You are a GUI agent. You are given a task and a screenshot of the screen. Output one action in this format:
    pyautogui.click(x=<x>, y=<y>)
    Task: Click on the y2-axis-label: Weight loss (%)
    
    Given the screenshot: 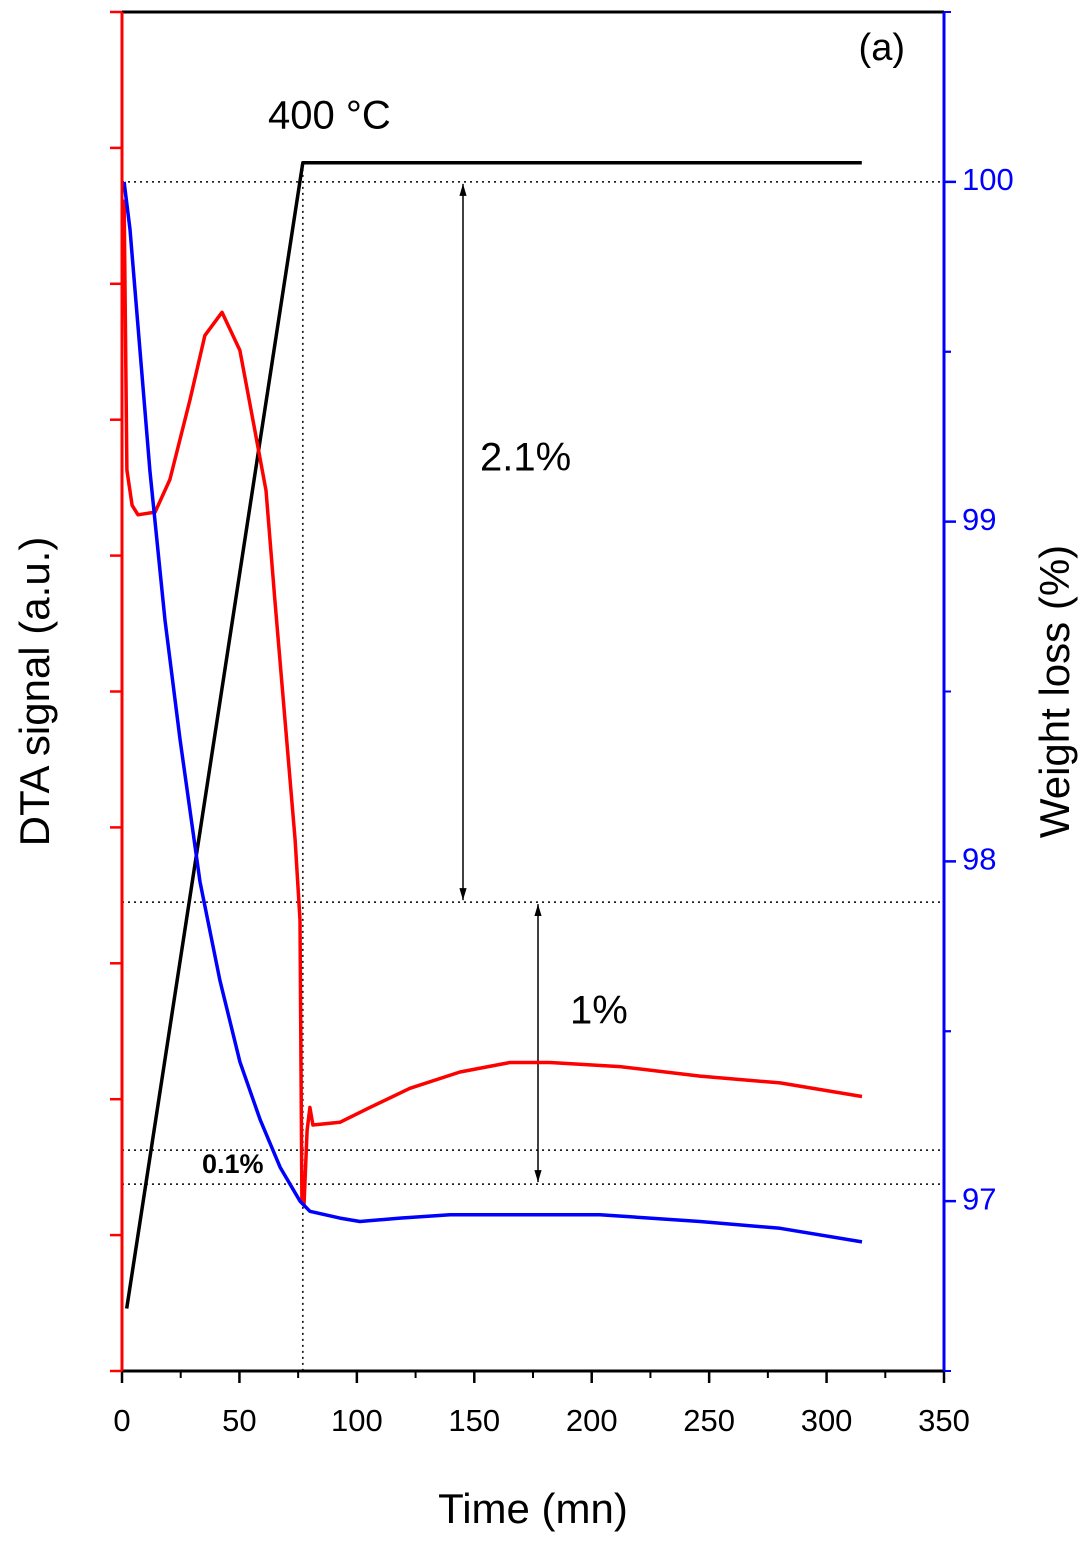 What is the action you would take?
    pyautogui.click(x=1054, y=691)
    